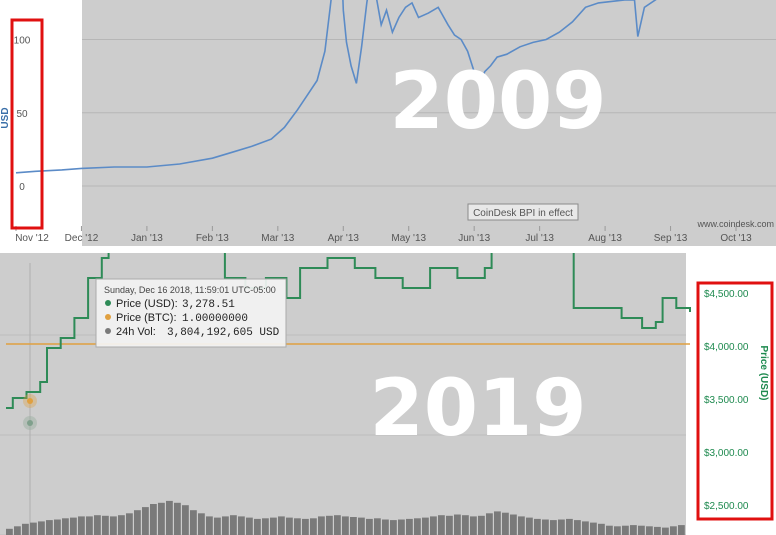 This screenshot has height=535, width=776. Describe the element at coordinates (5, 117) in the screenshot. I see `chart-2013-y-axis-label: USD` at that location.